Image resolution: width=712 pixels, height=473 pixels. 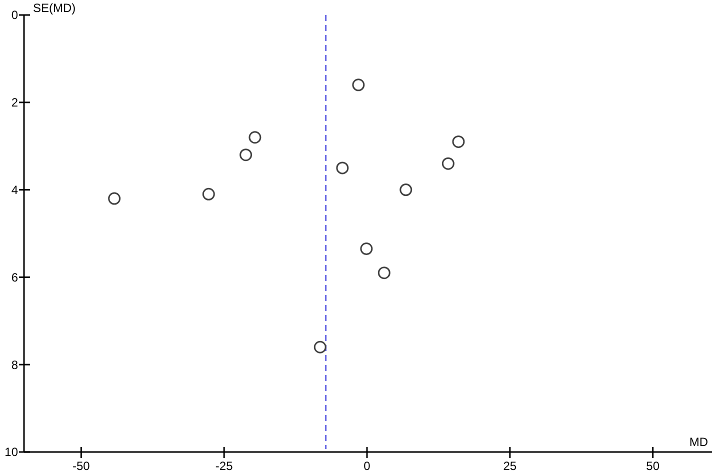 I want to click on y-tick-label: 2, so click(x=14, y=103).